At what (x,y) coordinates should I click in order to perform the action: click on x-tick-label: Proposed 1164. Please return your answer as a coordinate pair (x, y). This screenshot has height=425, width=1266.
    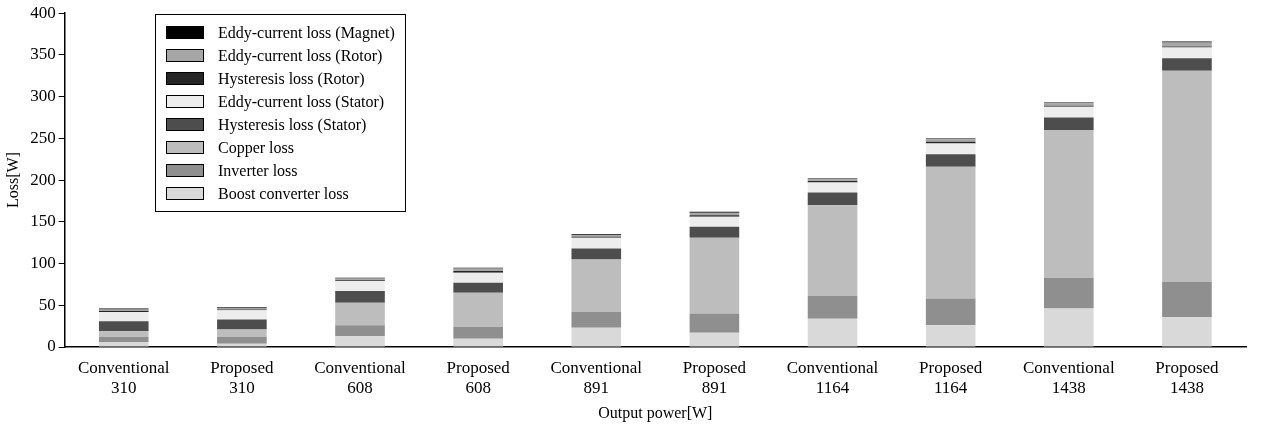
    Looking at the image, I should click on (951, 377).